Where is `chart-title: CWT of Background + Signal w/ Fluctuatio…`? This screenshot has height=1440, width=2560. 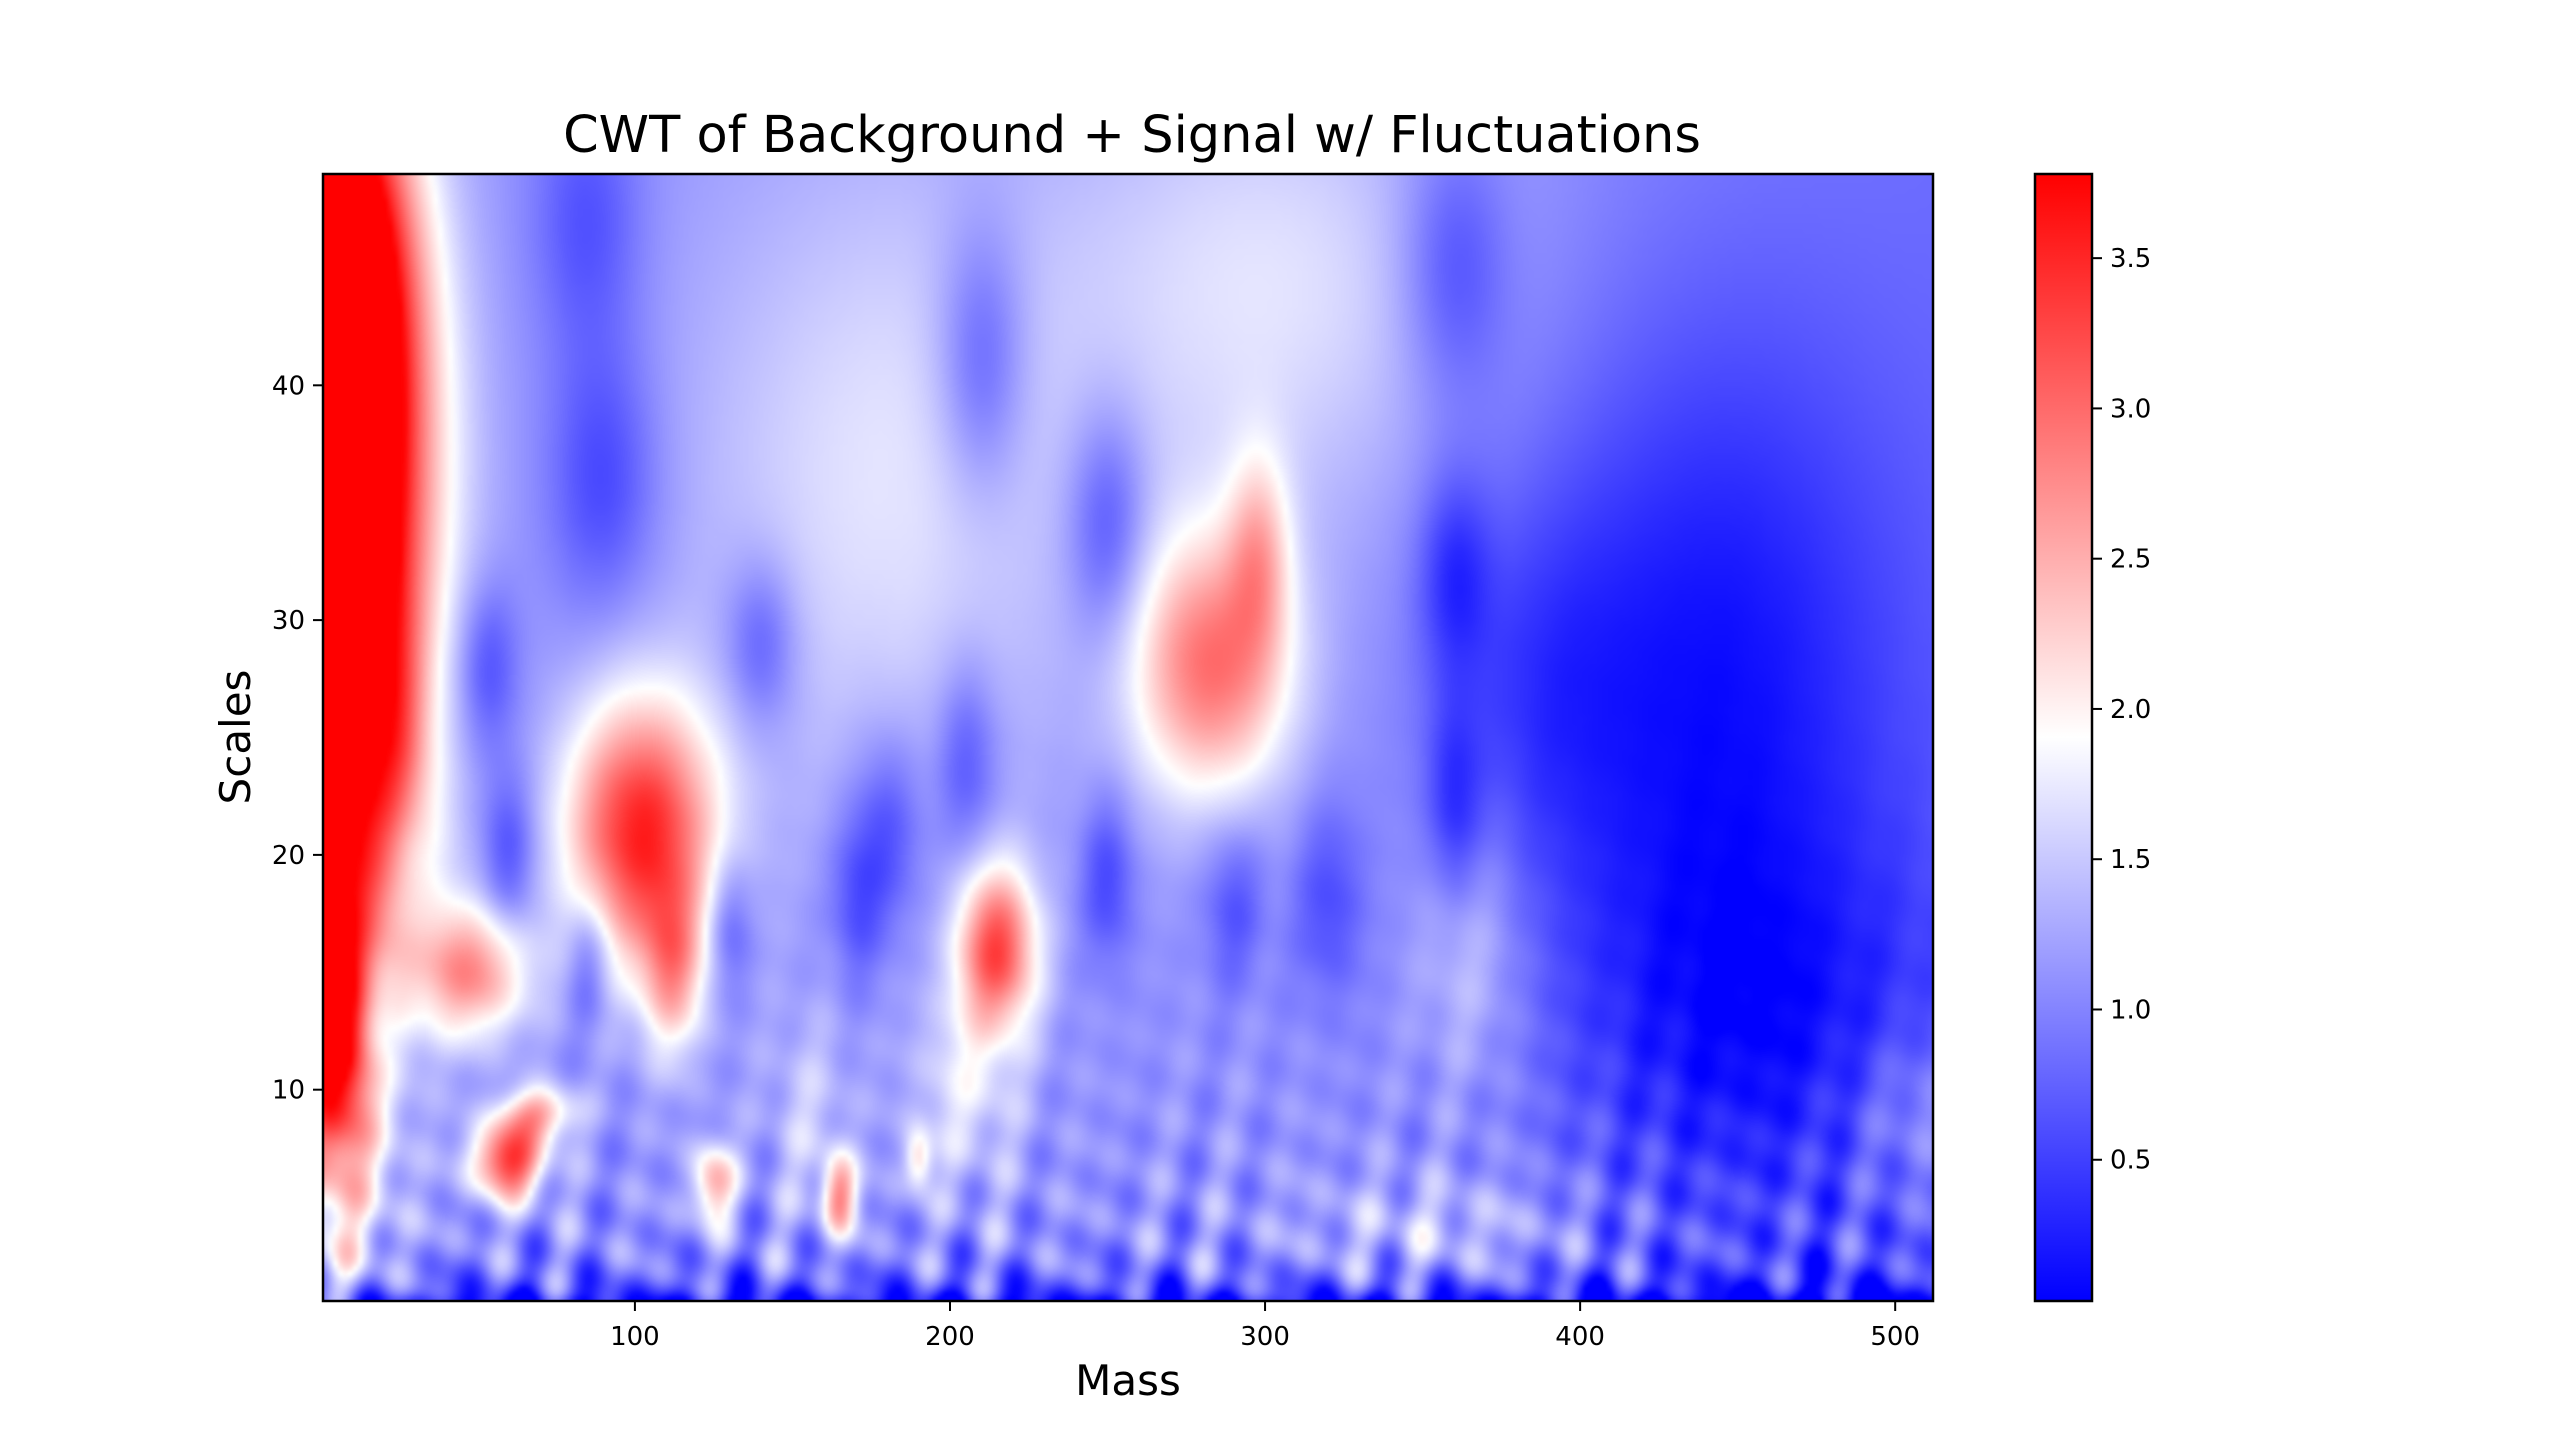 chart-title: CWT of Background + Signal w/ Fluctuatio… is located at coordinates (1132, 135).